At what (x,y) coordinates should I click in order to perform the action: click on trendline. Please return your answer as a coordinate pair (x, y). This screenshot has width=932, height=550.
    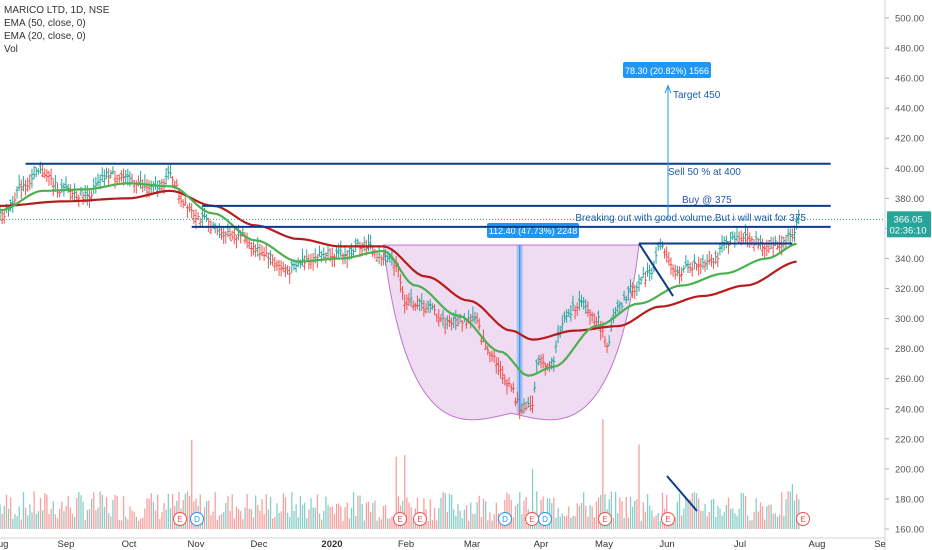
    Looking at the image, I should click on (656, 269).